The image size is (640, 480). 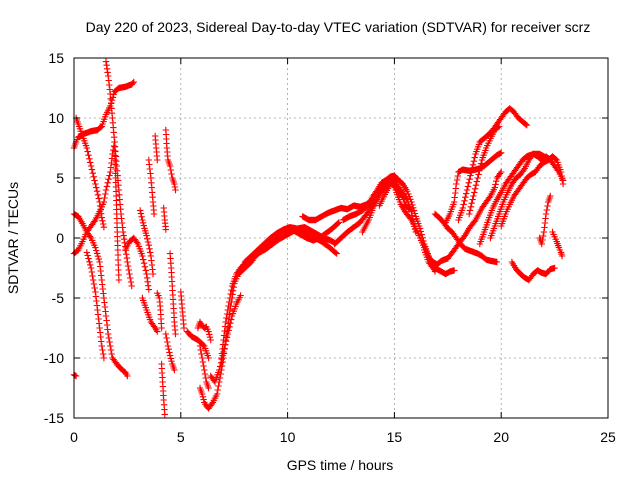 I want to click on y-tick-label: 10, so click(x=56, y=118).